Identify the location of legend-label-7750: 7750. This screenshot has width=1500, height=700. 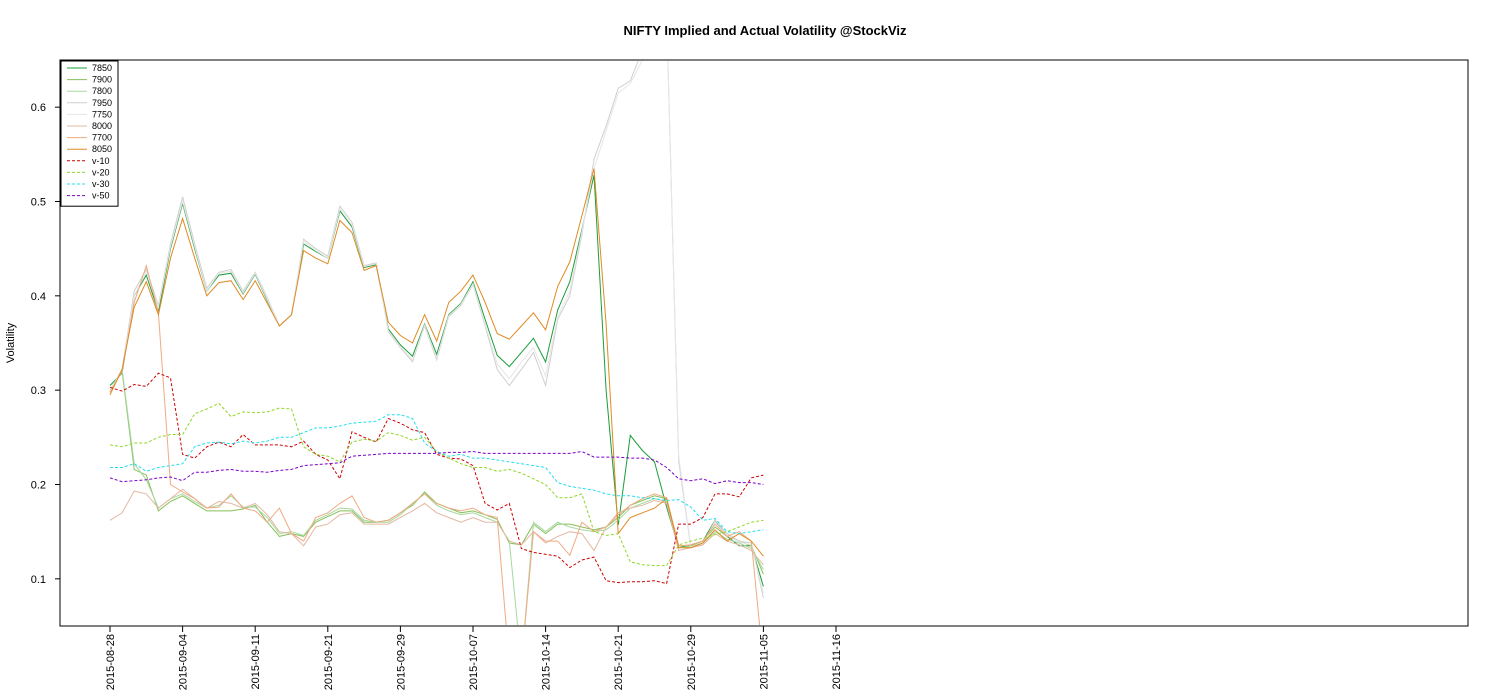
(102, 114).